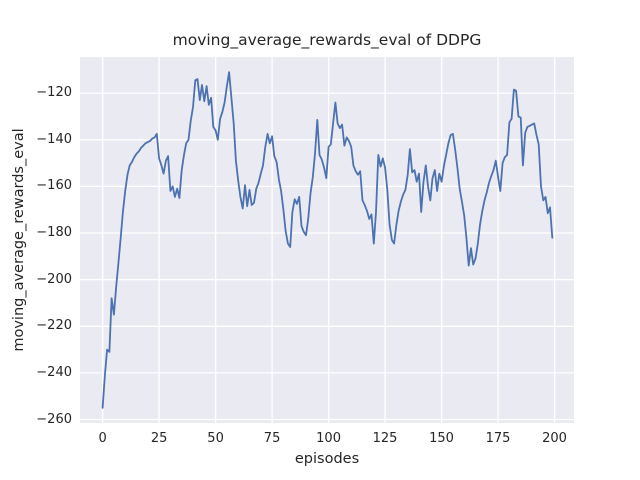 This screenshot has height=480, width=640. I want to click on x-tick-label: 125, so click(385, 438).